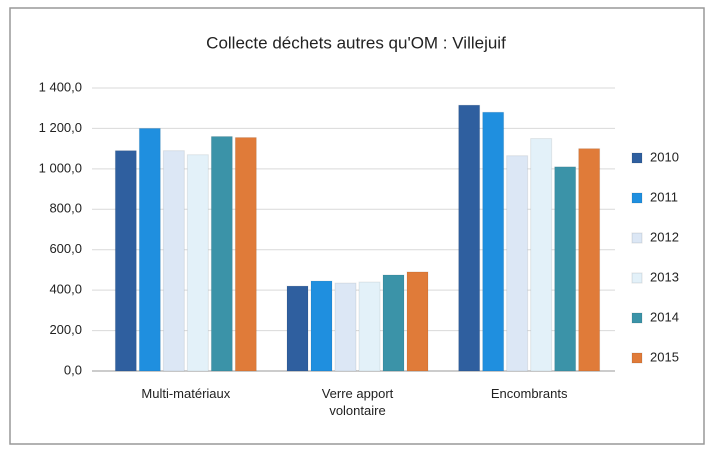 This screenshot has width=712, height=450. I want to click on legend-label: 2010, so click(664, 156).